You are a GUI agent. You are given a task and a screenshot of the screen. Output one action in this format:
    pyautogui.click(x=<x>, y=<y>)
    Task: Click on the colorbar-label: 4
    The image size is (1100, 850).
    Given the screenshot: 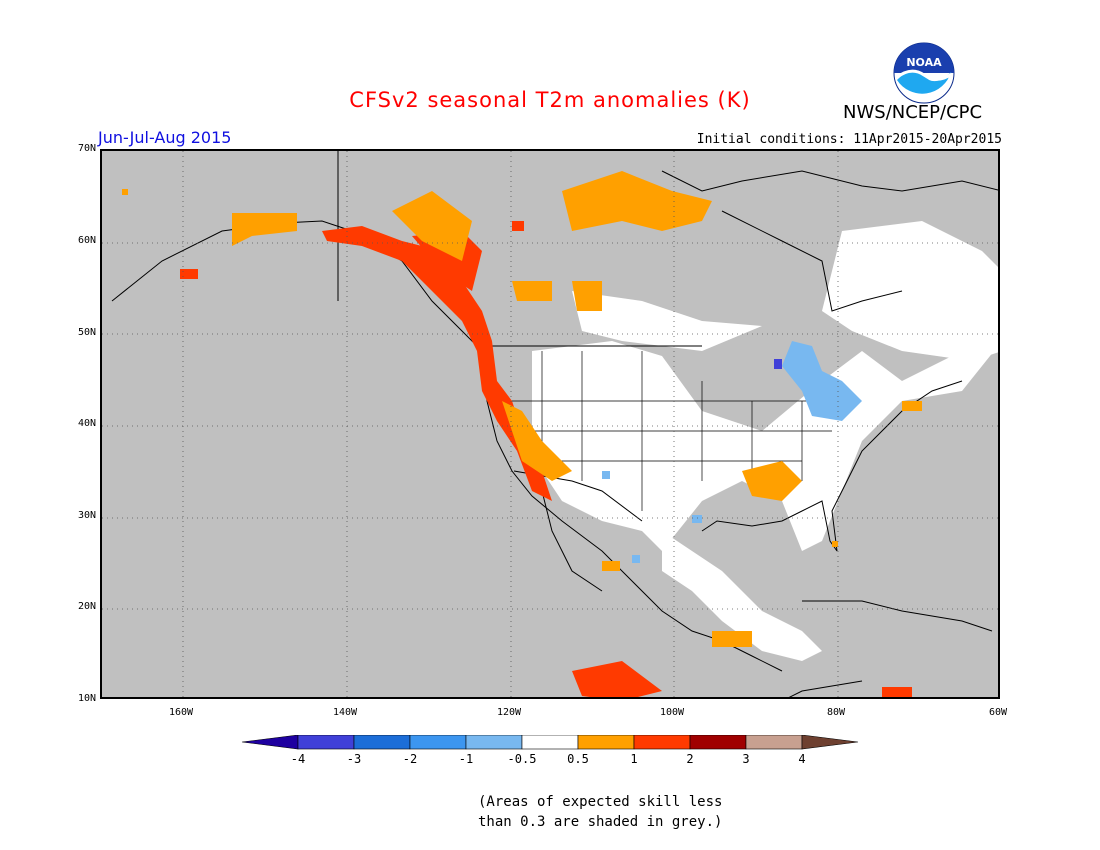 What is the action you would take?
    pyautogui.click(x=802, y=759)
    